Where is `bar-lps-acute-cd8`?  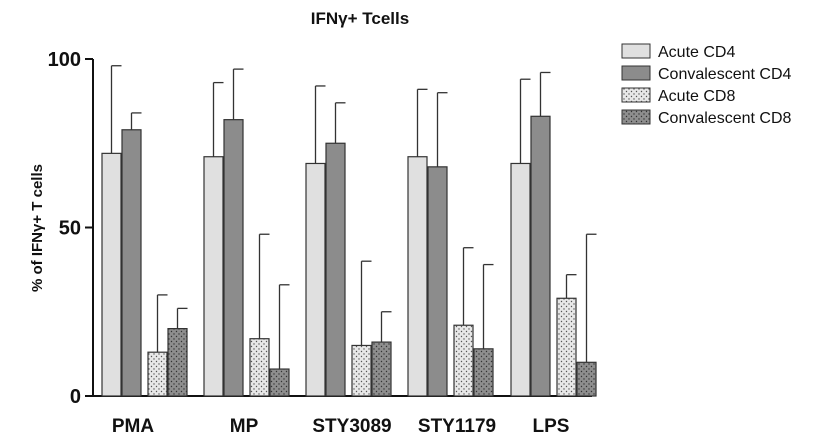 bar-lps-acute-cd8 is located at coordinates (566, 347).